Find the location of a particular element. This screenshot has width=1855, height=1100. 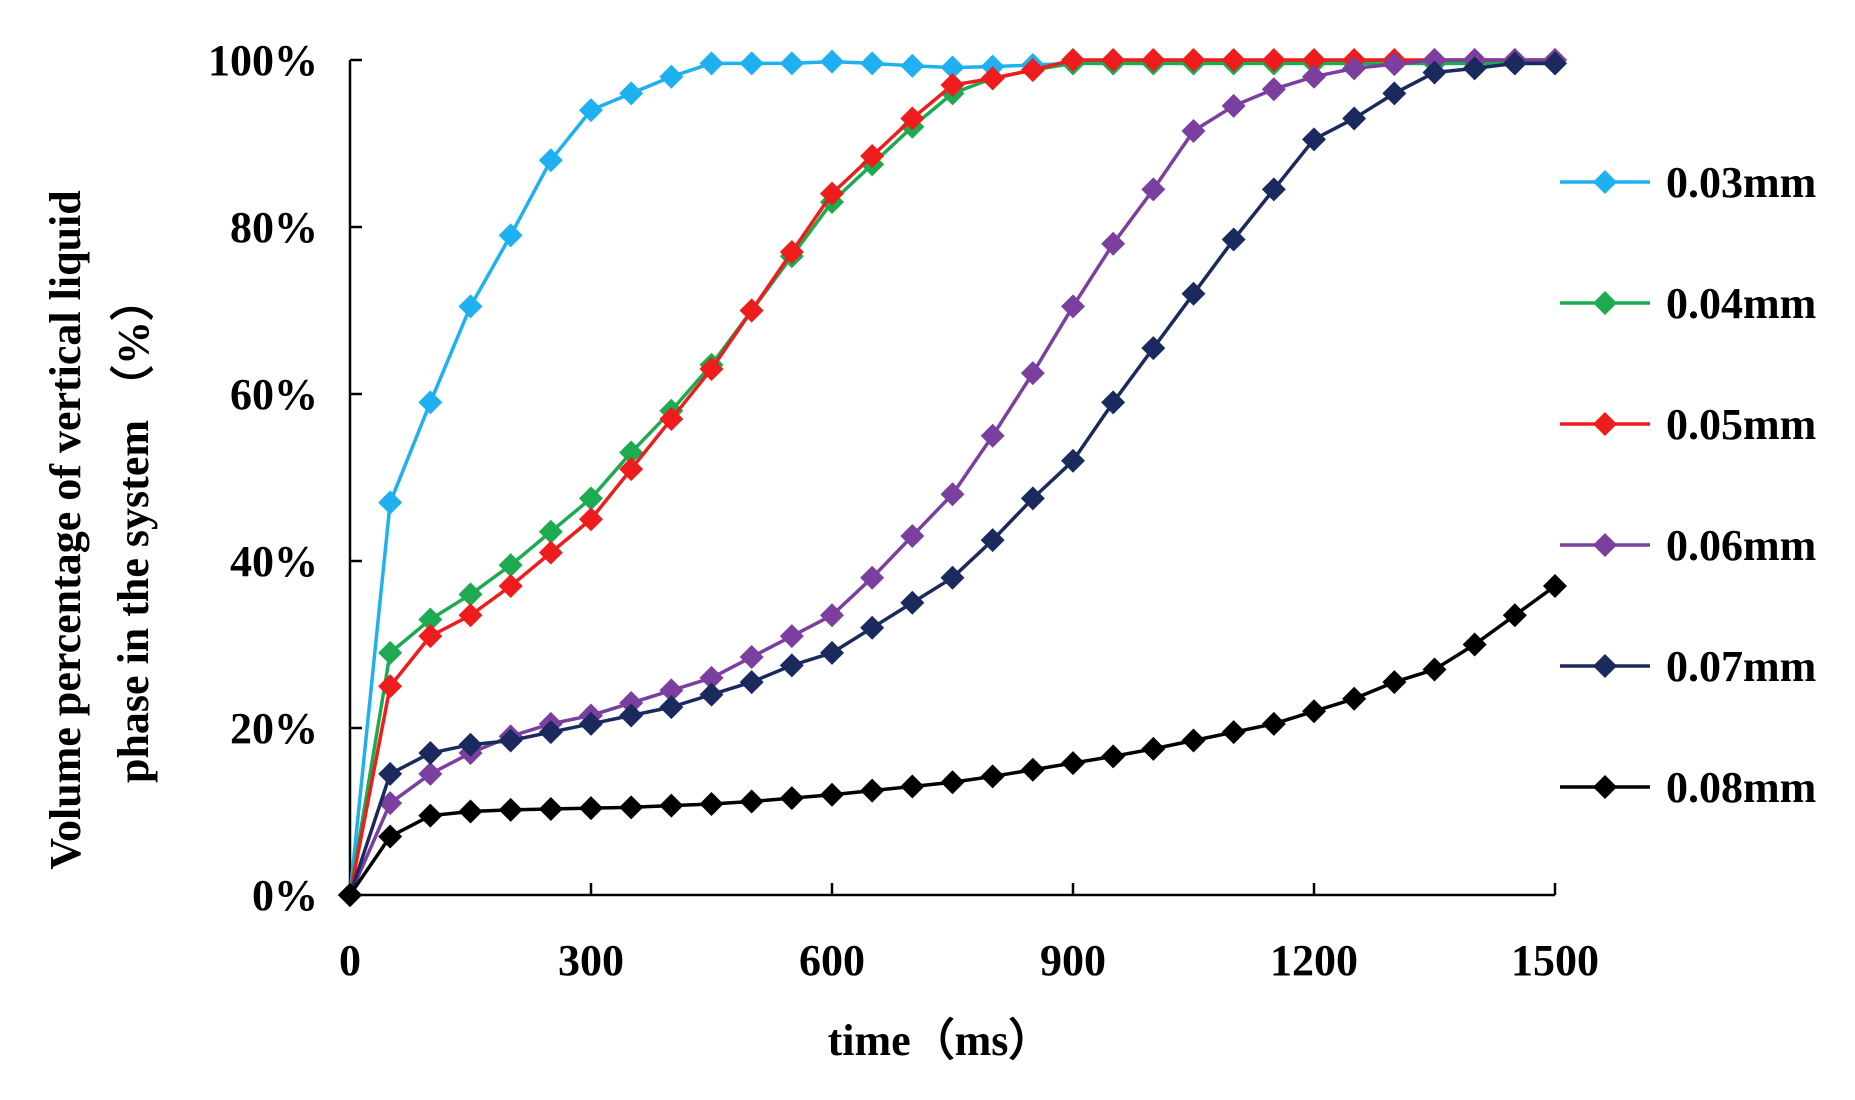

legend-label: 0.08mm is located at coordinates (1741, 787).